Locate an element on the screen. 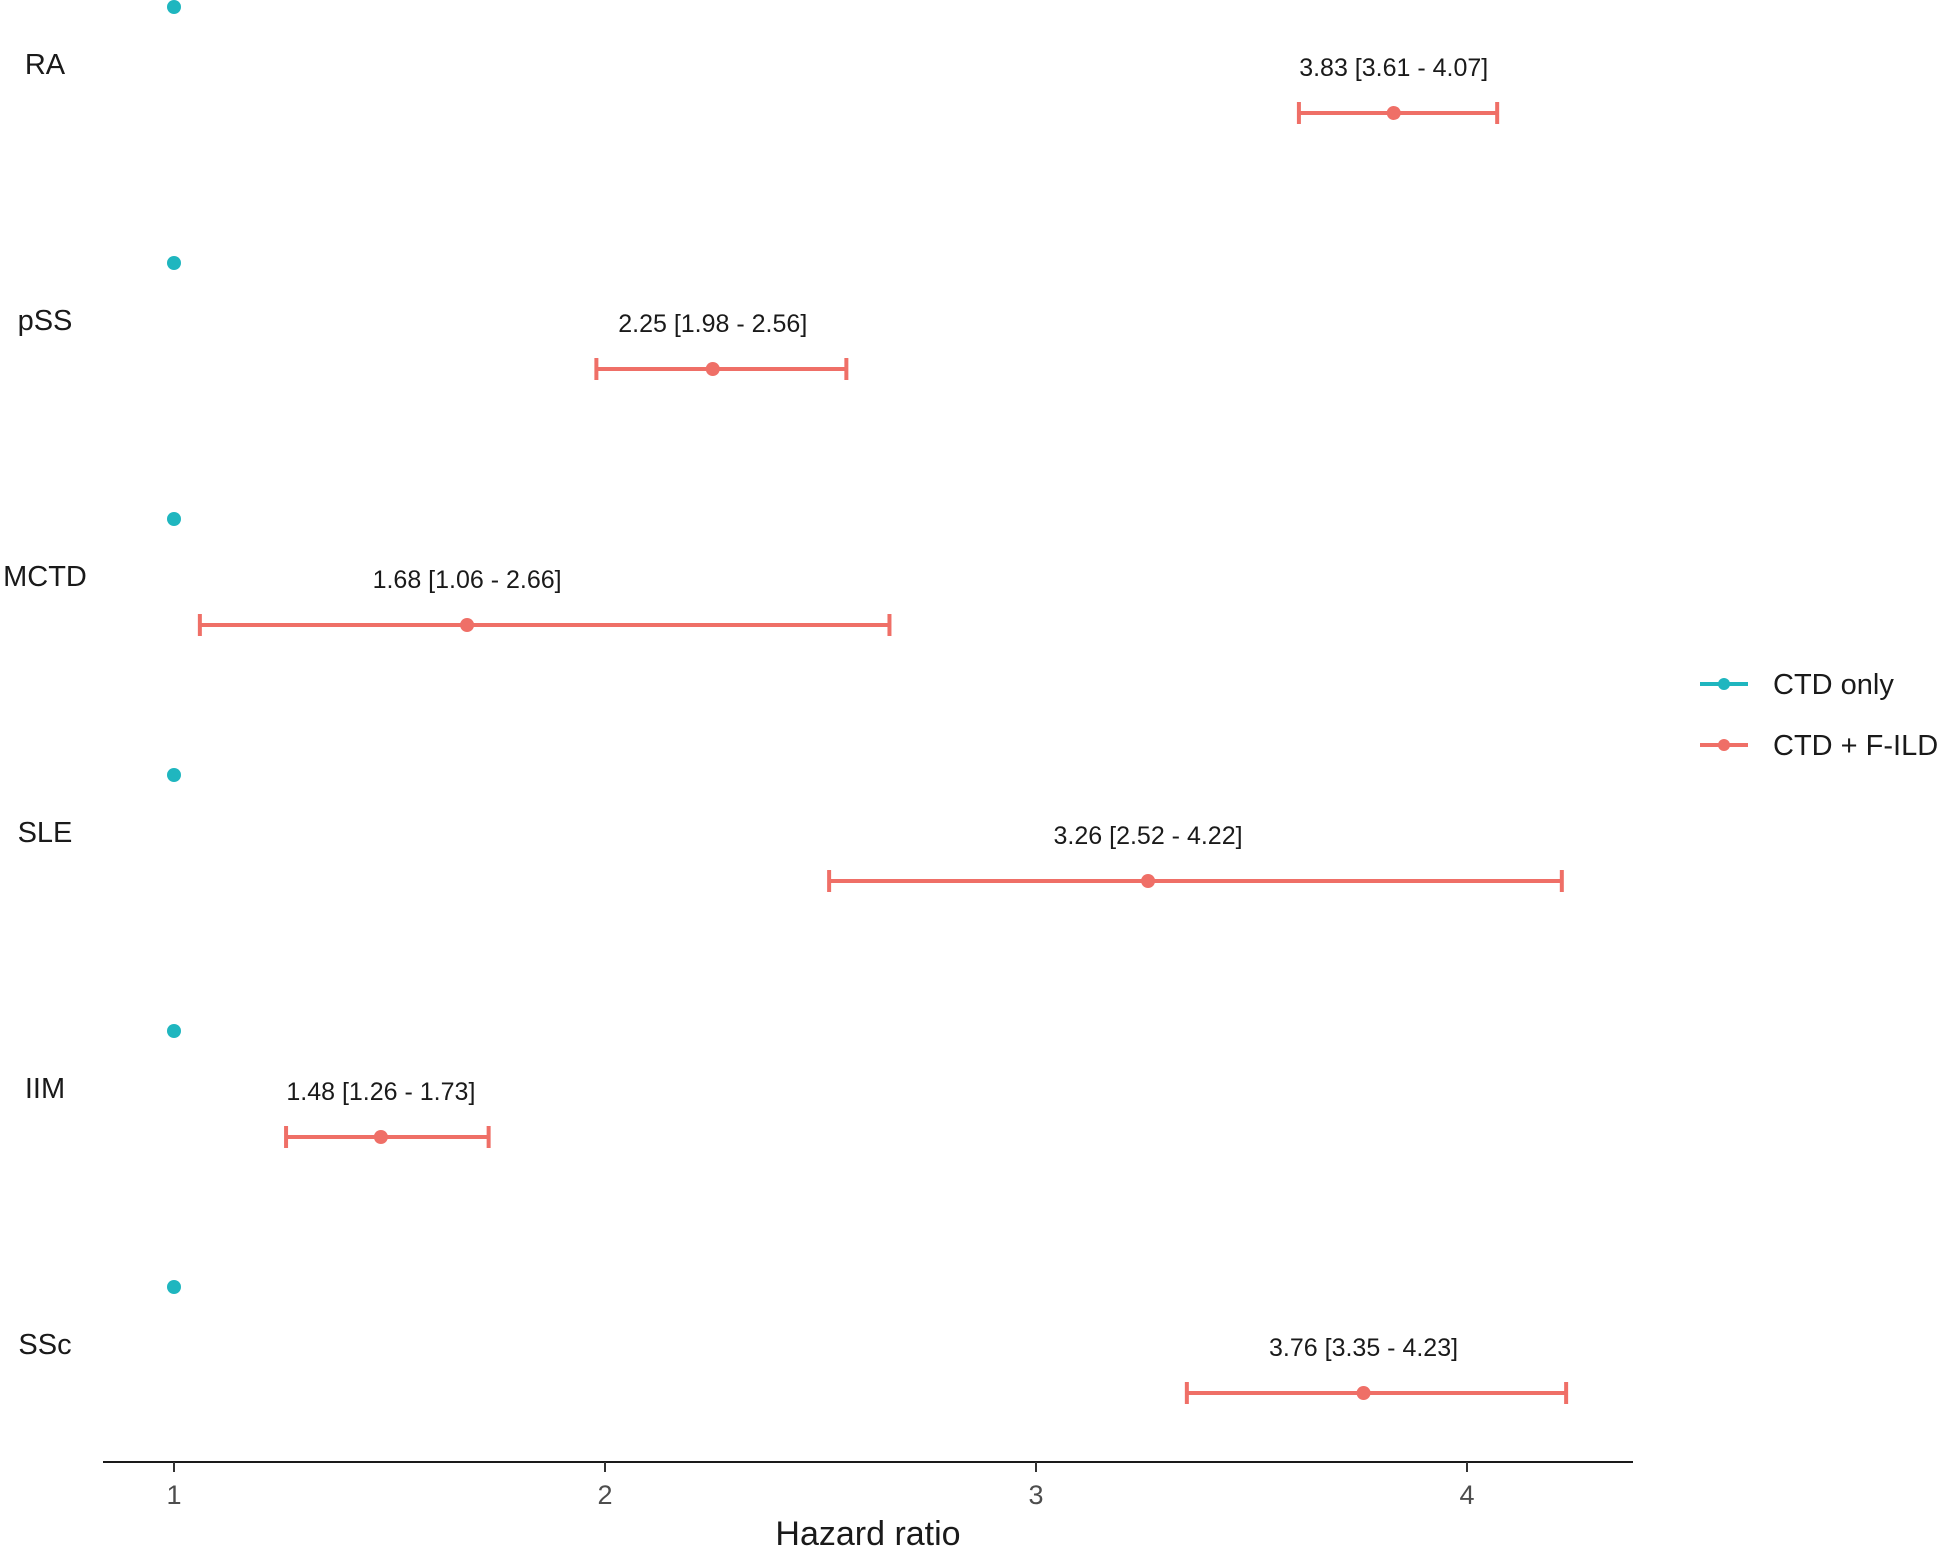  x-tick-label: 2 is located at coordinates (604, 1495).